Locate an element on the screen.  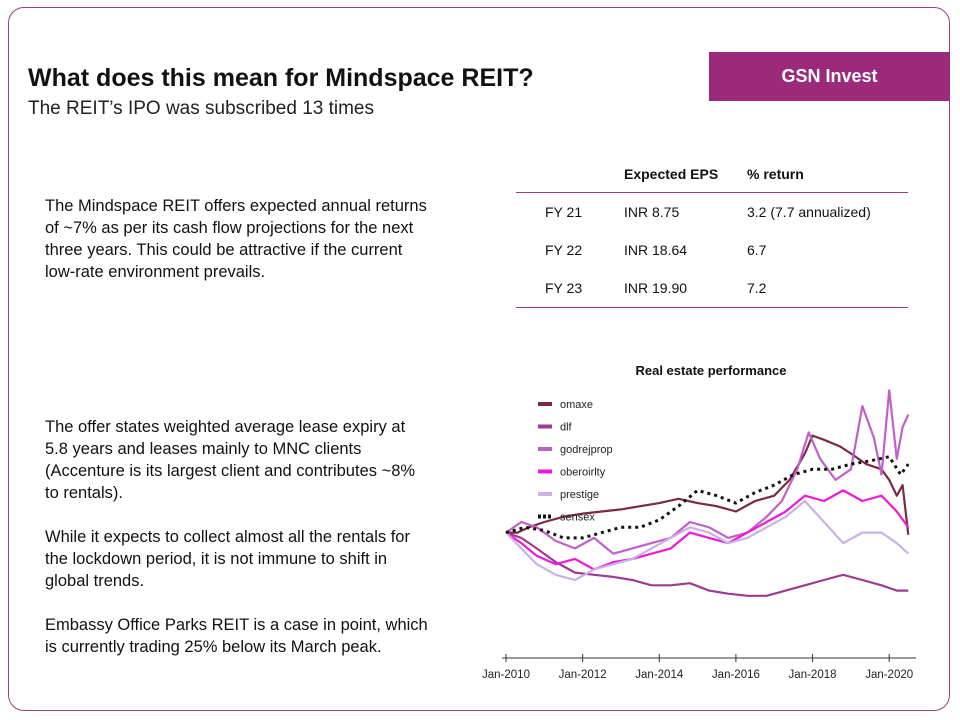
eps-cell-year: FY 23 is located at coordinates (570, 288).